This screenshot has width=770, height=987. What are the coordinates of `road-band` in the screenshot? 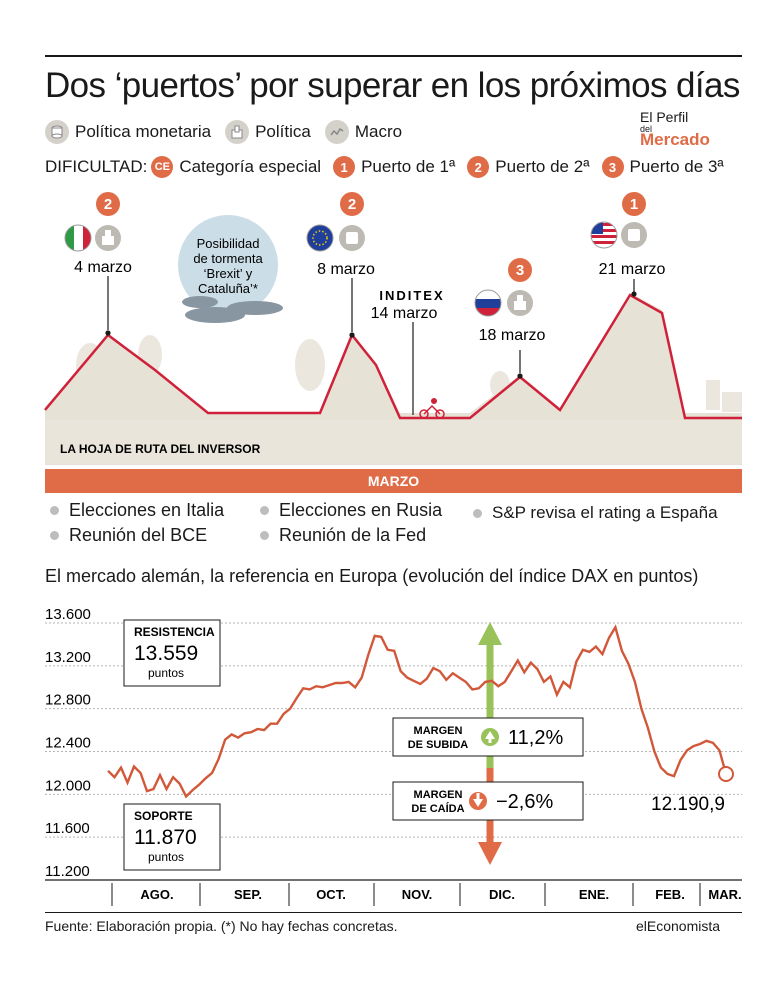 It's located at (393, 442).